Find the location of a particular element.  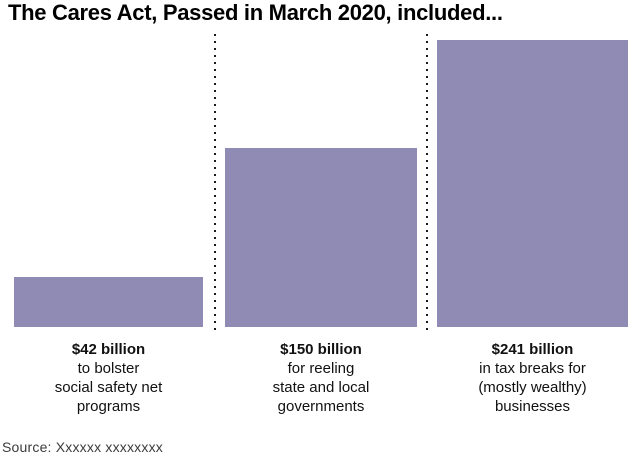

source-note: Source: Xxxxxx xxxxxxxx is located at coordinates (82, 447).